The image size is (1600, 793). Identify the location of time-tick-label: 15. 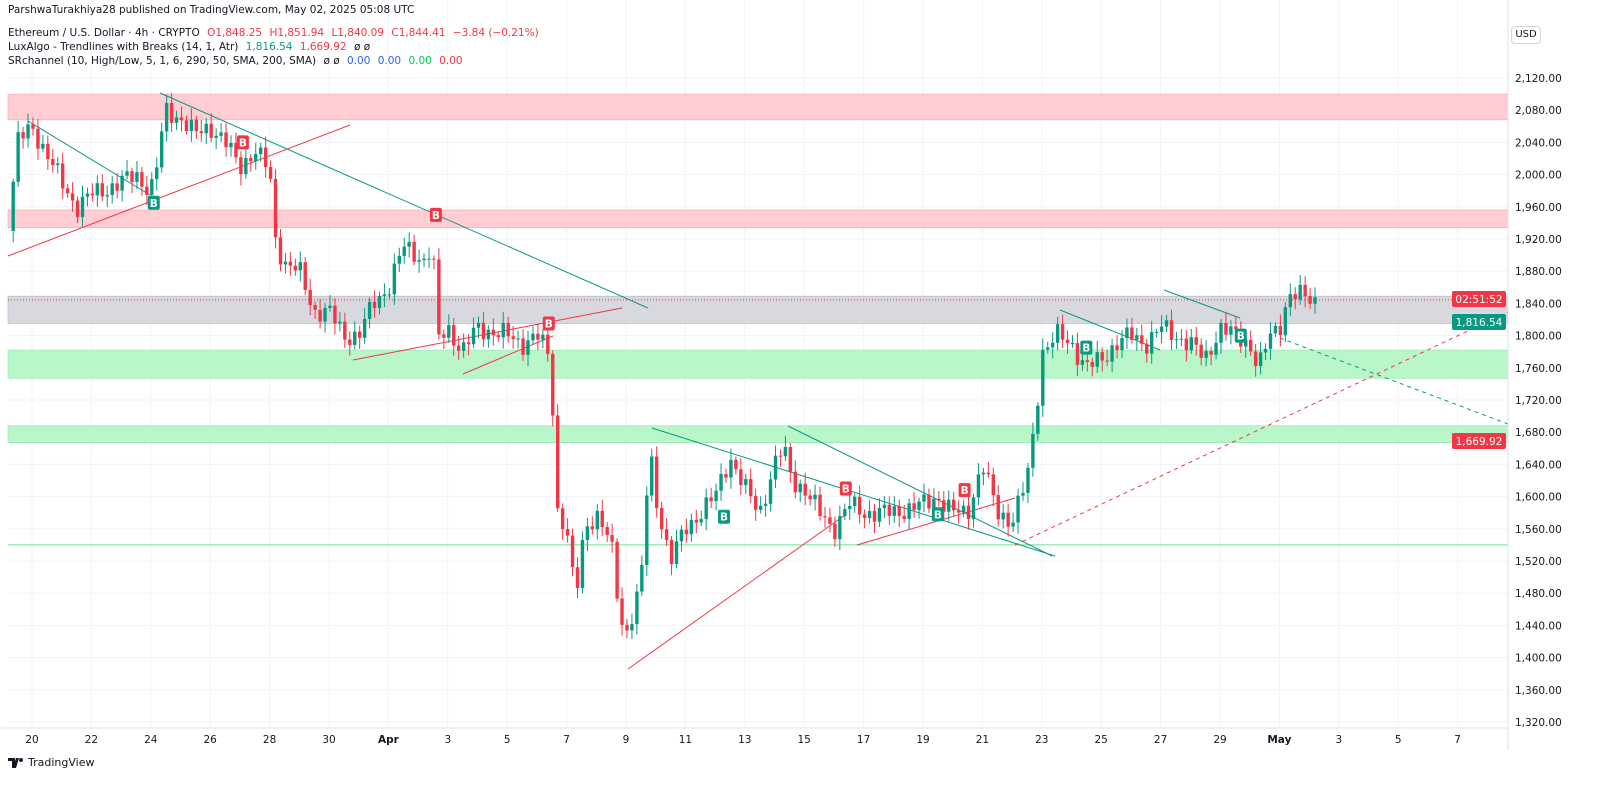
(804, 740).